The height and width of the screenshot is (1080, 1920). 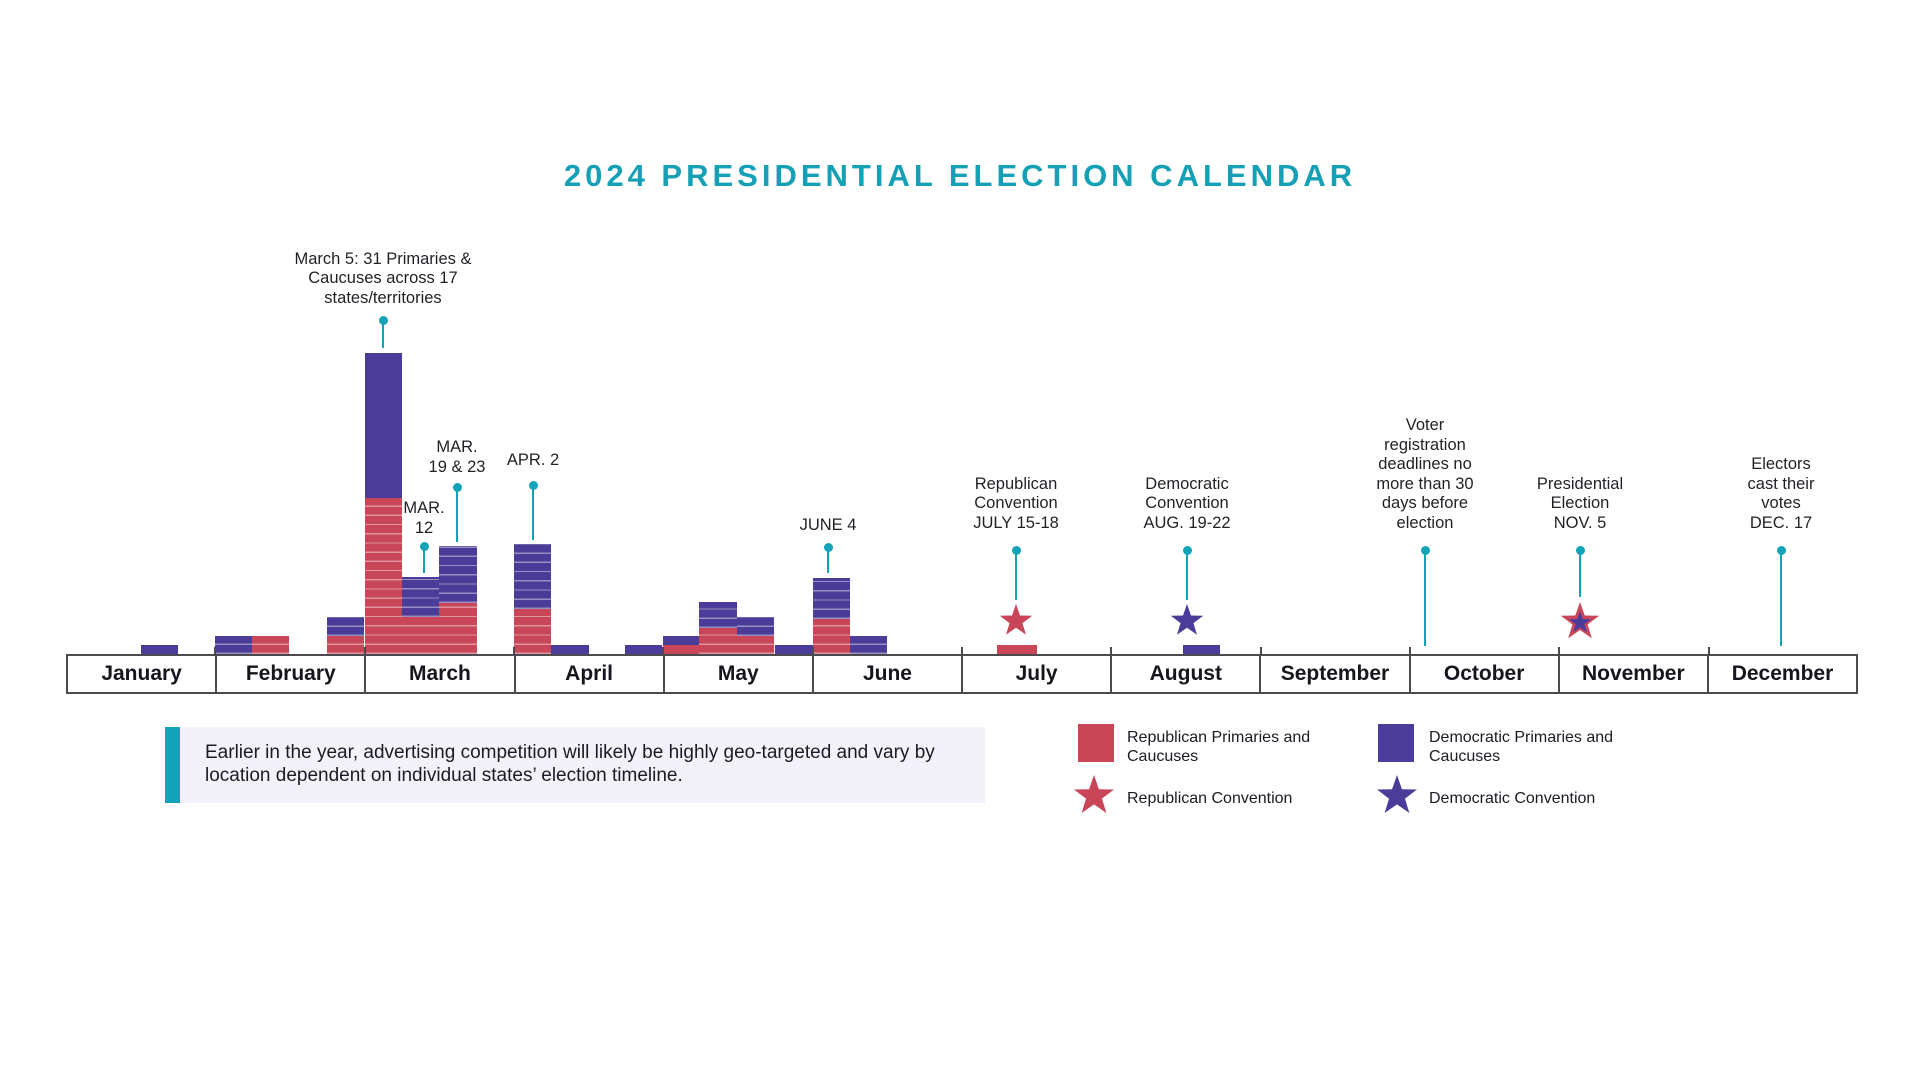 What do you see at coordinates (383, 297) in the screenshot?
I see `annotation-line: states/territories` at bounding box center [383, 297].